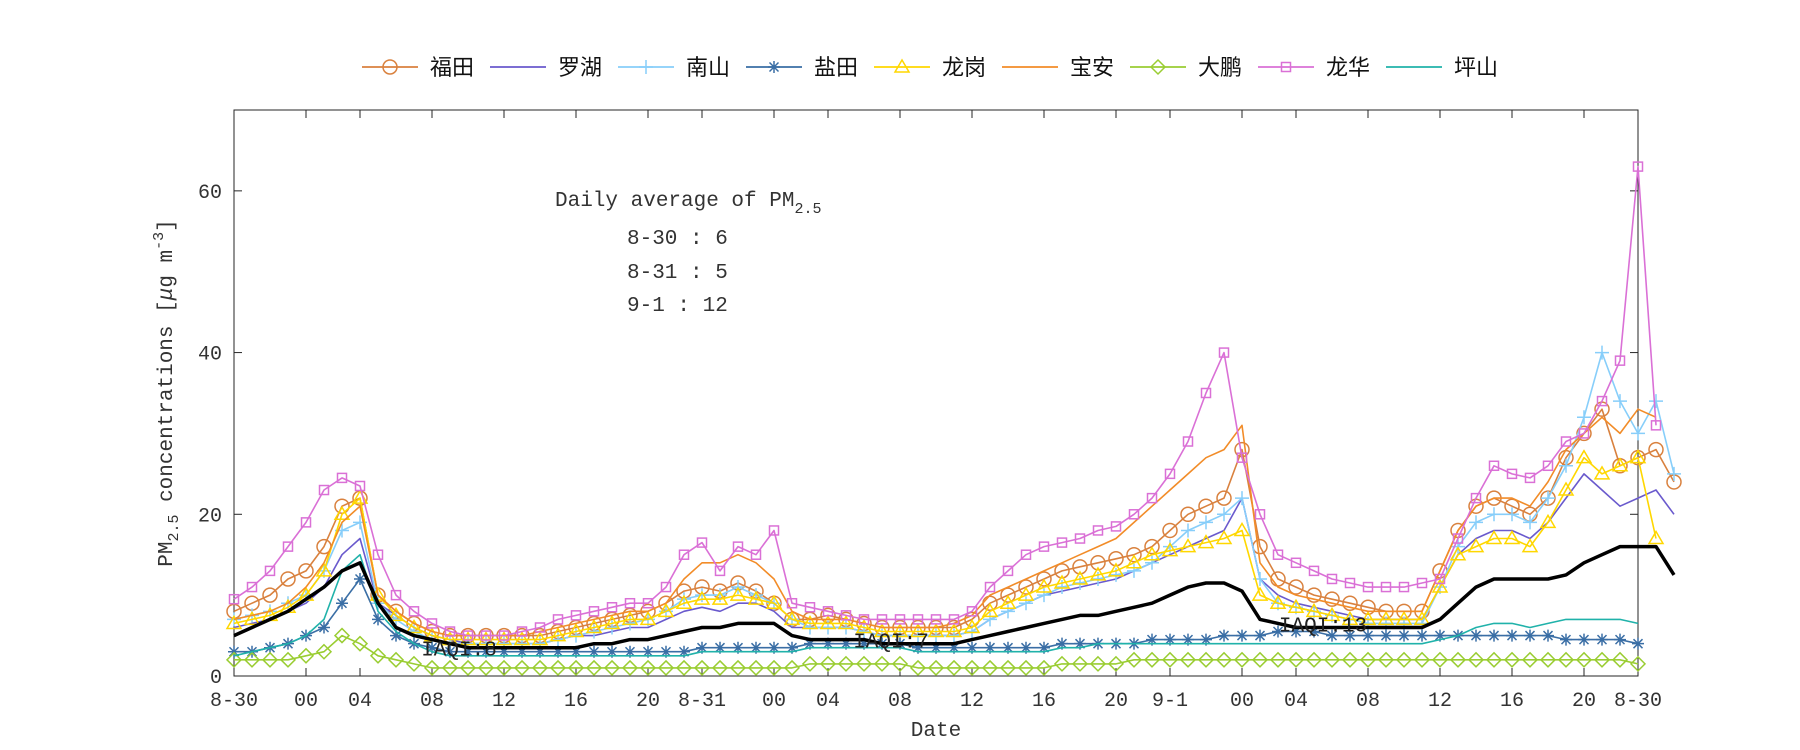  I want to click on x-tick-label: 04, so click(1296, 701).